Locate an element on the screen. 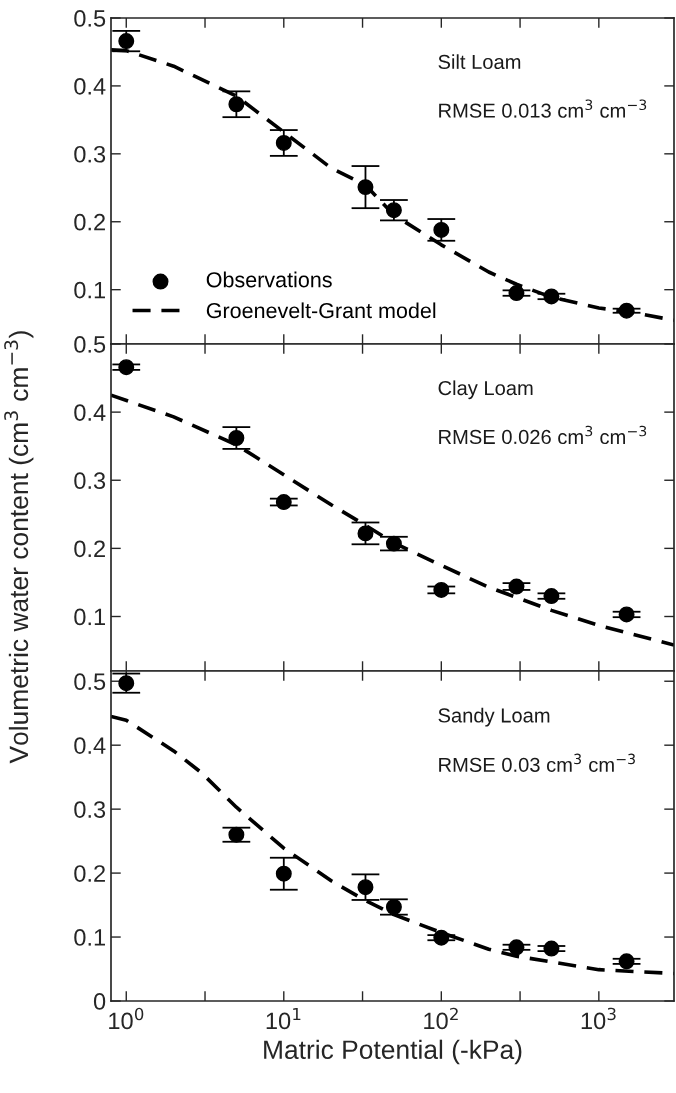 The height and width of the screenshot is (1093, 676). annotation: Silt Loam is located at coordinates (479, 62).